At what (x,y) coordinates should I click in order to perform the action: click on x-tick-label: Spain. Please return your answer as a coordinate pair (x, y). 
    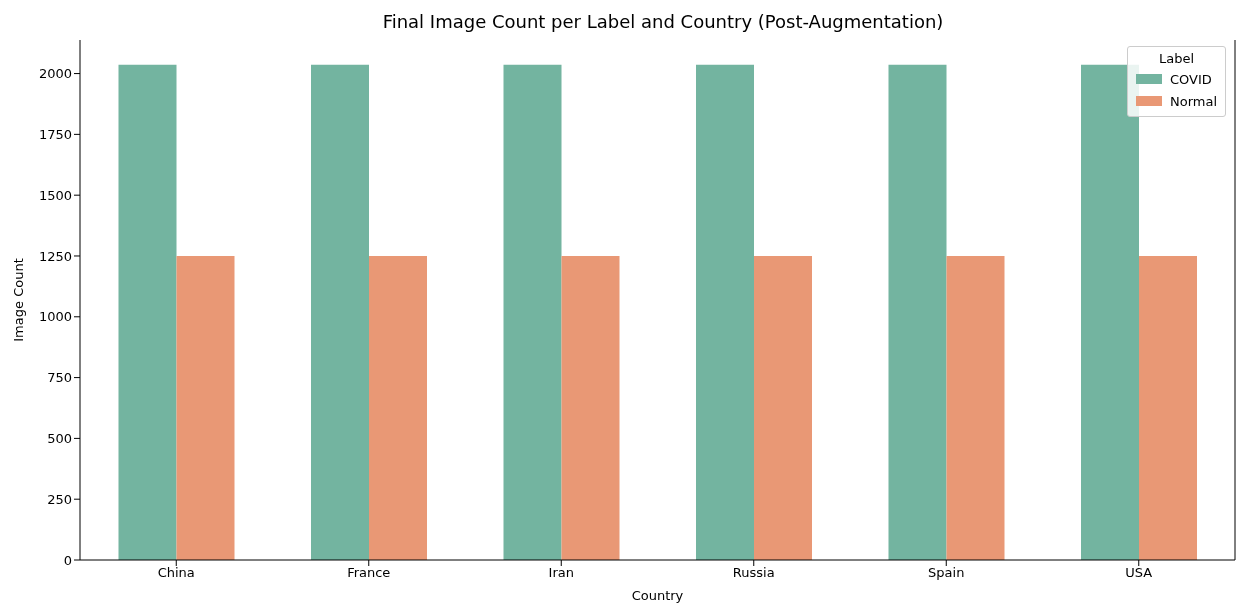
    Looking at the image, I should click on (946, 573).